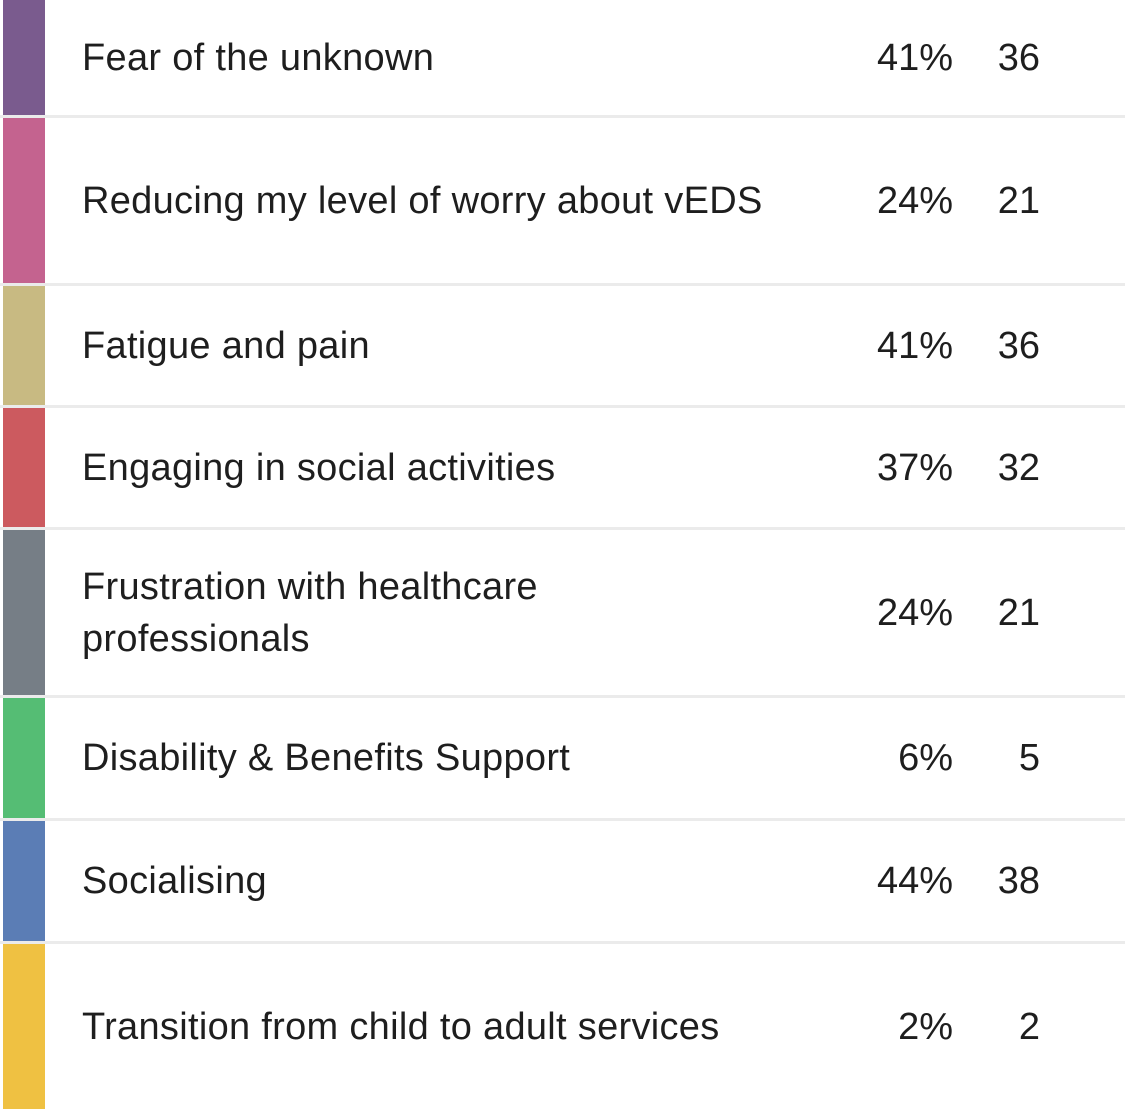 The width and height of the screenshot is (1125, 1109). What do you see at coordinates (1029, 758) in the screenshot?
I see `response-count: 5` at bounding box center [1029, 758].